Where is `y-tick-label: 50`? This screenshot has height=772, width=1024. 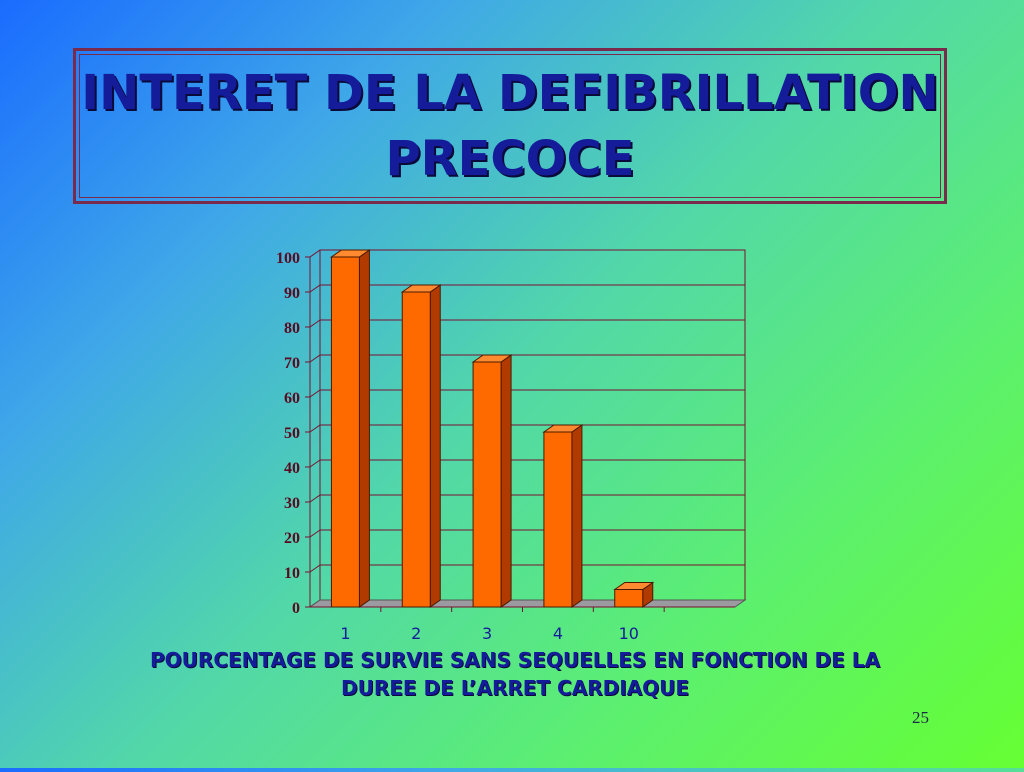 y-tick-label: 50 is located at coordinates (292, 433).